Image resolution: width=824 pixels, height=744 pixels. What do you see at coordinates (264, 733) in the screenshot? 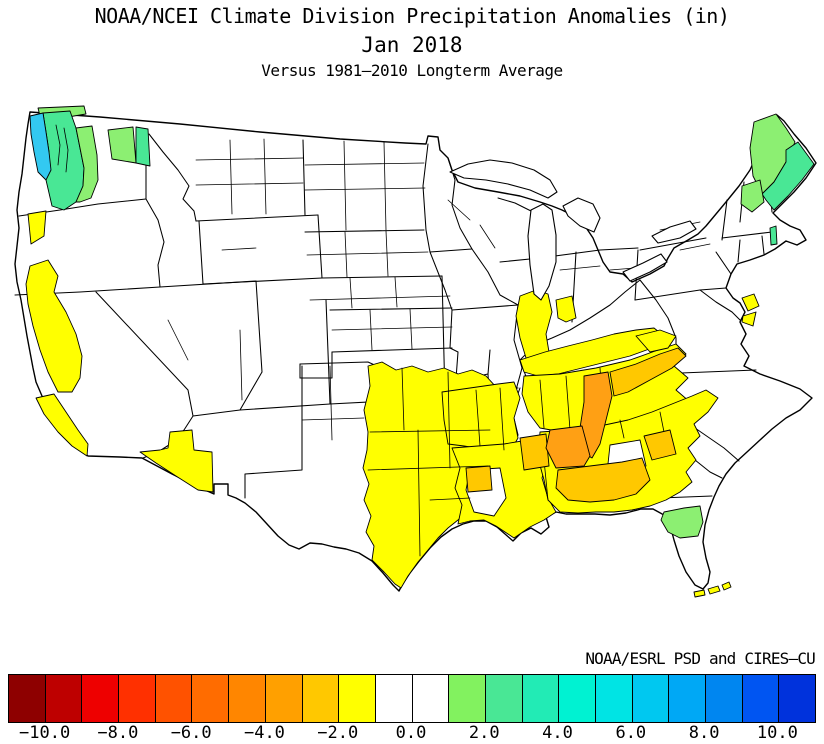
I see `colorbar-tick-label: −4.0` at bounding box center [264, 733].